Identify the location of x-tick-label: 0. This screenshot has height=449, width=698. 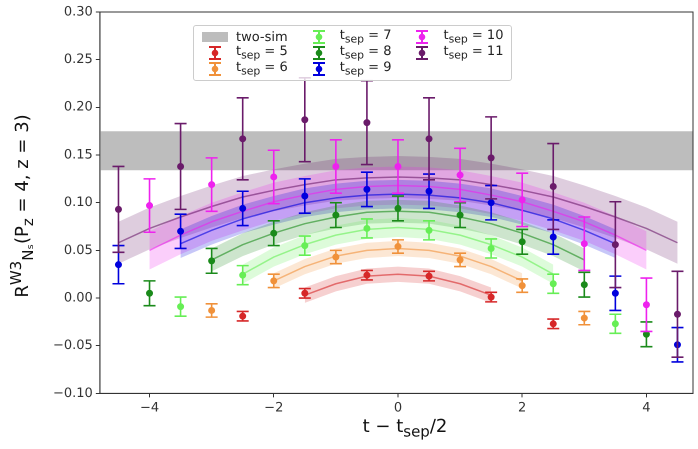
(398, 408).